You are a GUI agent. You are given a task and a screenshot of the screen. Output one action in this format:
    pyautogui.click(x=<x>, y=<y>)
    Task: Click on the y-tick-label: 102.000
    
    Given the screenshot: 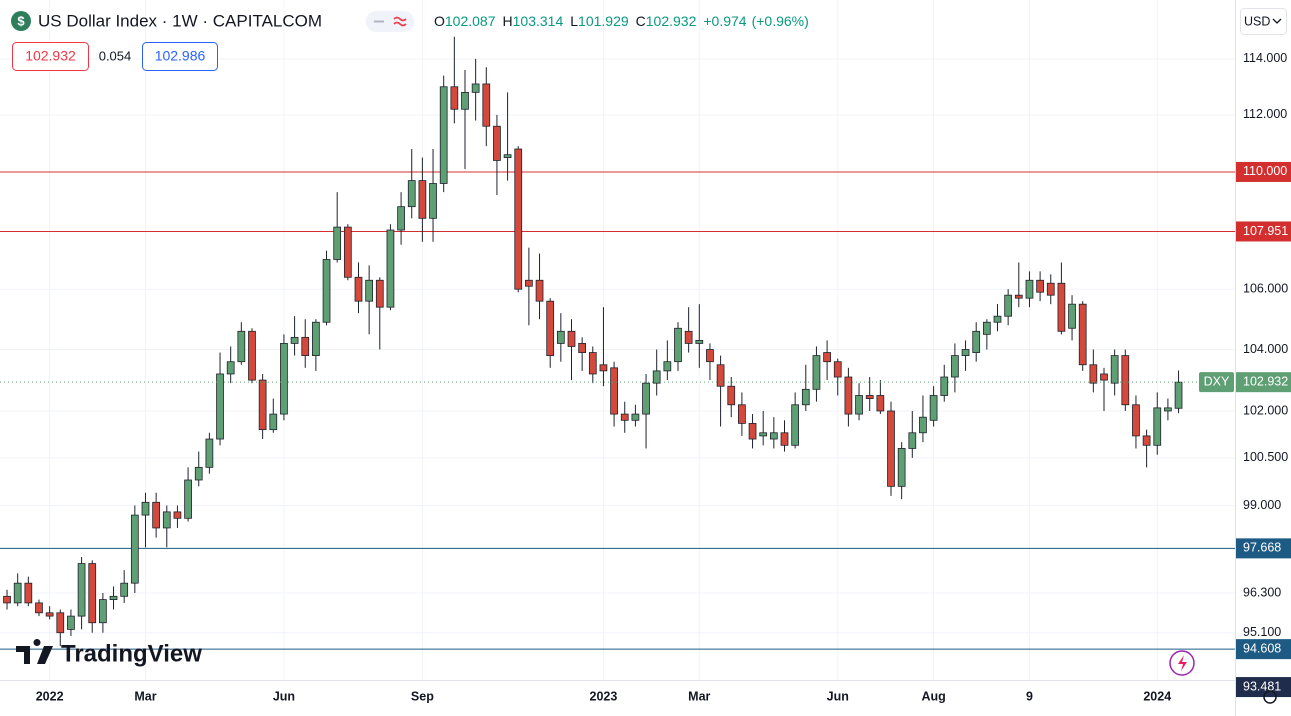 What is the action you would take?
    pyautogui.click(x=1265, y=410)
    